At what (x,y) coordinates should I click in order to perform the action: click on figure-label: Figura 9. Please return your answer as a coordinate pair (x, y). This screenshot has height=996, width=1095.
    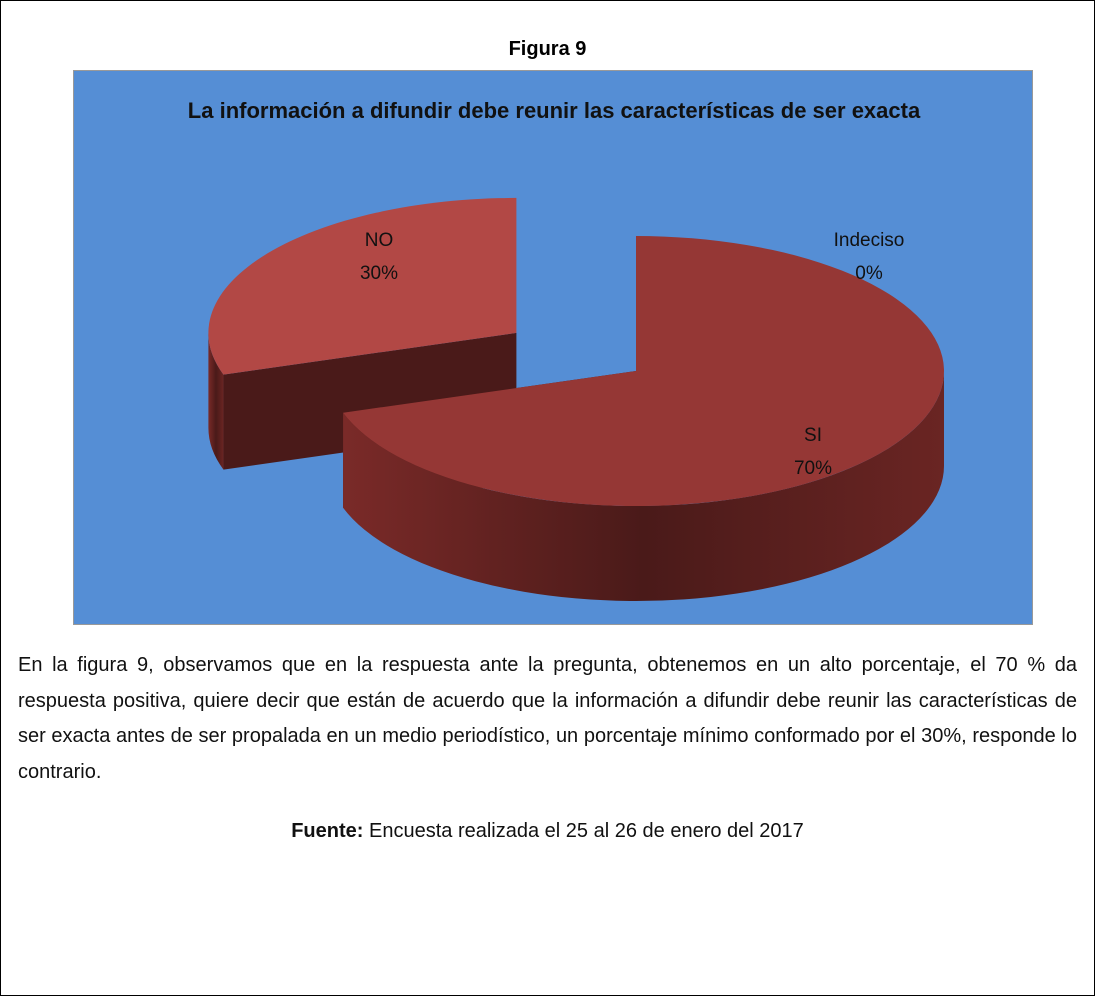
    Looking at the image, I should click on (547, 49).